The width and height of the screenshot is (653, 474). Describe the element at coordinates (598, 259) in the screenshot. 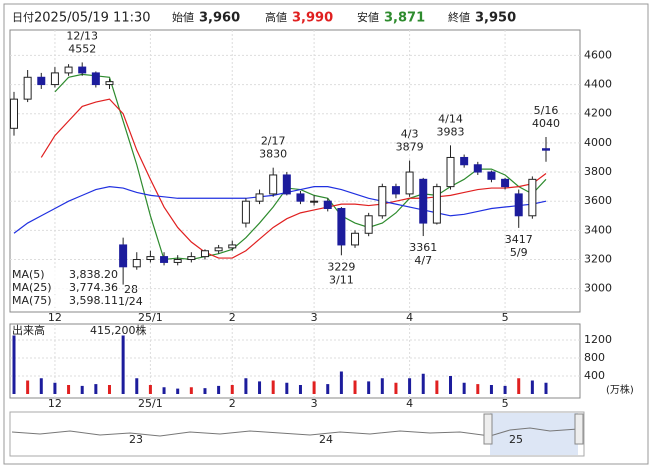

I see `y-tick-label: 3200` at that location.